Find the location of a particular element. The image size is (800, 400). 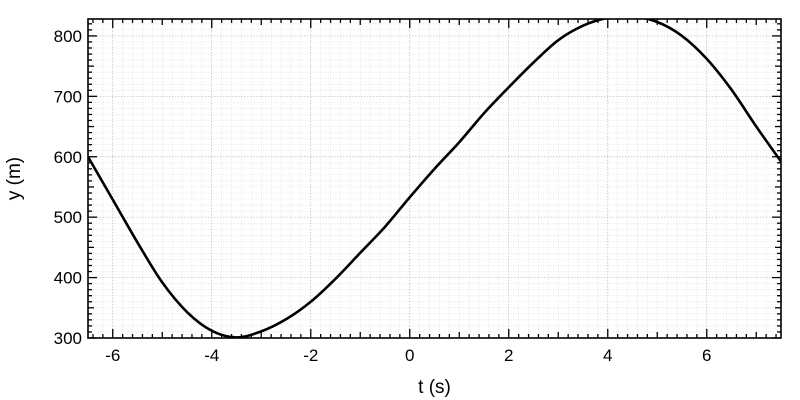

y-axis-label: y (m) is located at coordinates (14, 178).